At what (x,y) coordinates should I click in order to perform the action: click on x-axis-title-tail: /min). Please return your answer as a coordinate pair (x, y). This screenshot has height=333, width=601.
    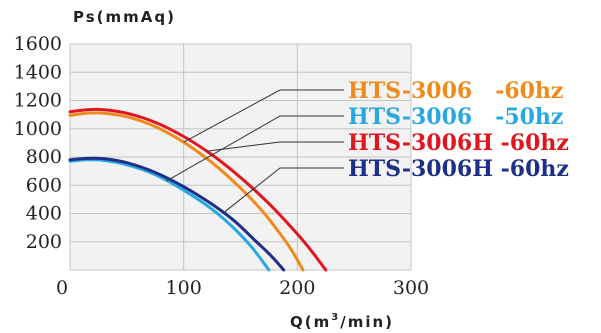
    Looking at the image, I should click on (367, 322).